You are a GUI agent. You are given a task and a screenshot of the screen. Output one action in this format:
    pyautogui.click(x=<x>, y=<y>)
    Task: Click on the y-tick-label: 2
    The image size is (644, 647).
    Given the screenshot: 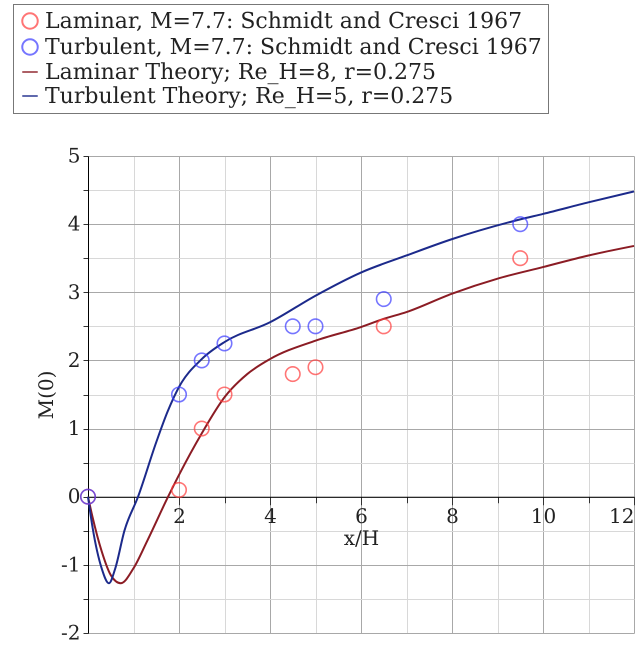 What is the action you would take?
    pyautogui.click(x=74, y=360)
    